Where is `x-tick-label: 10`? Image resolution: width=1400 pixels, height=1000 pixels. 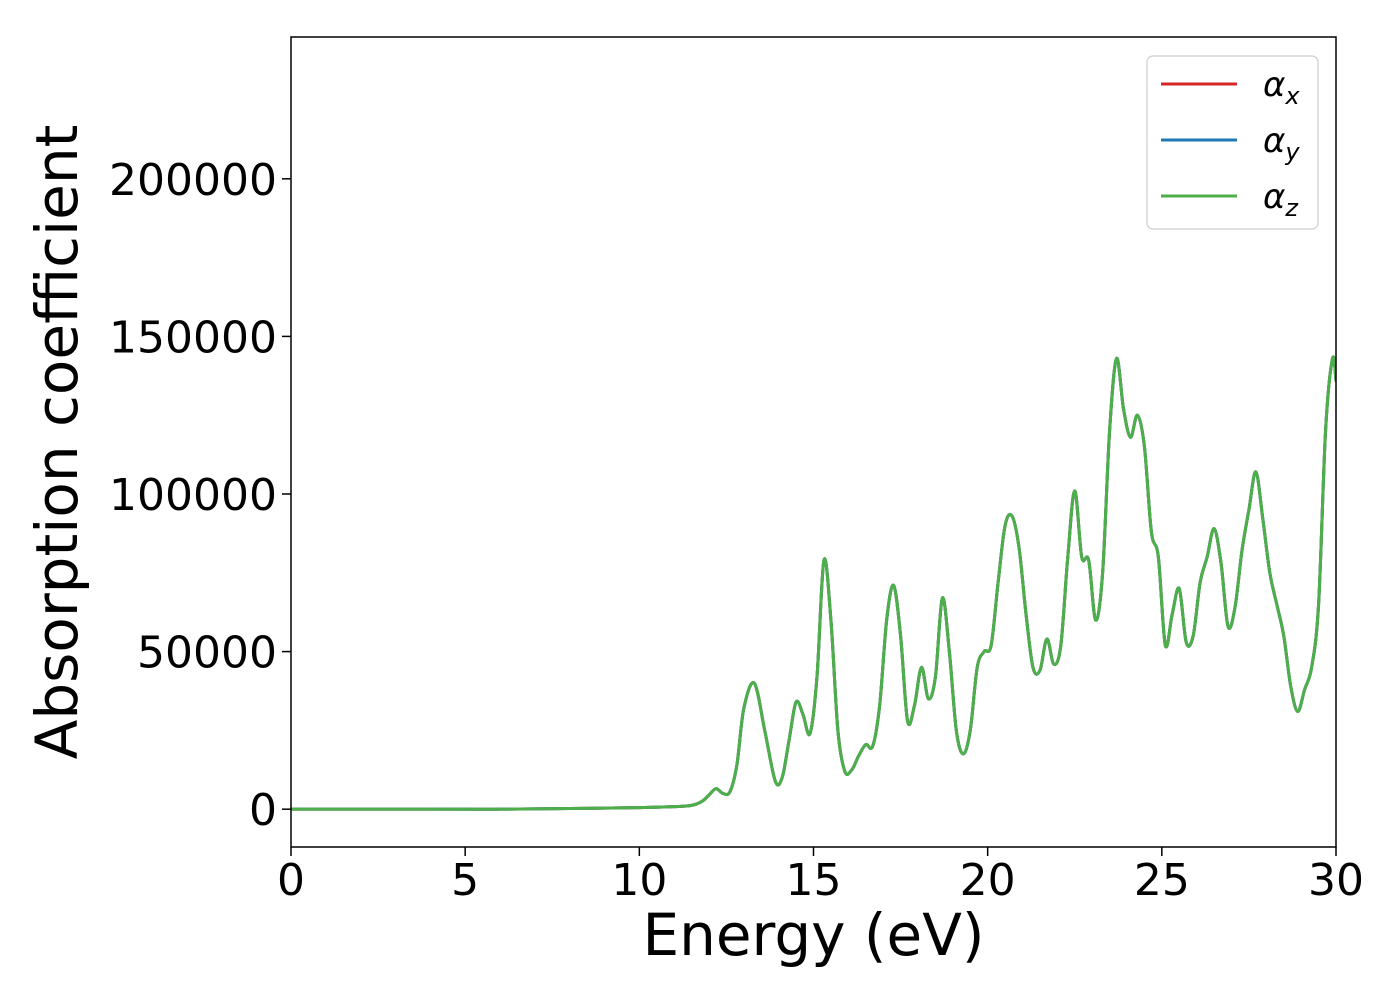
x-tick-label: 10 is located at coordinates (639, 880).